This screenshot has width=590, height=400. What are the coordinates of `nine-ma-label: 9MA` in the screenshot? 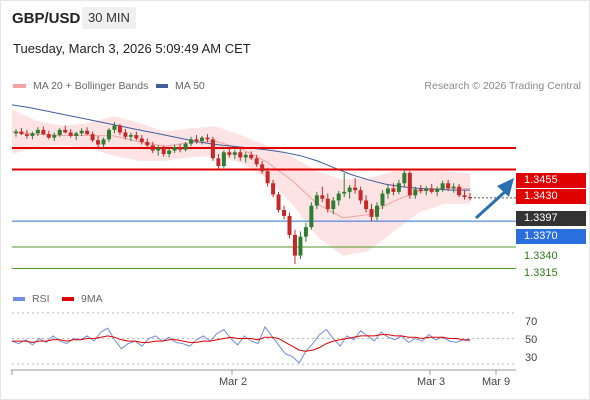 It's located at (92, 299).